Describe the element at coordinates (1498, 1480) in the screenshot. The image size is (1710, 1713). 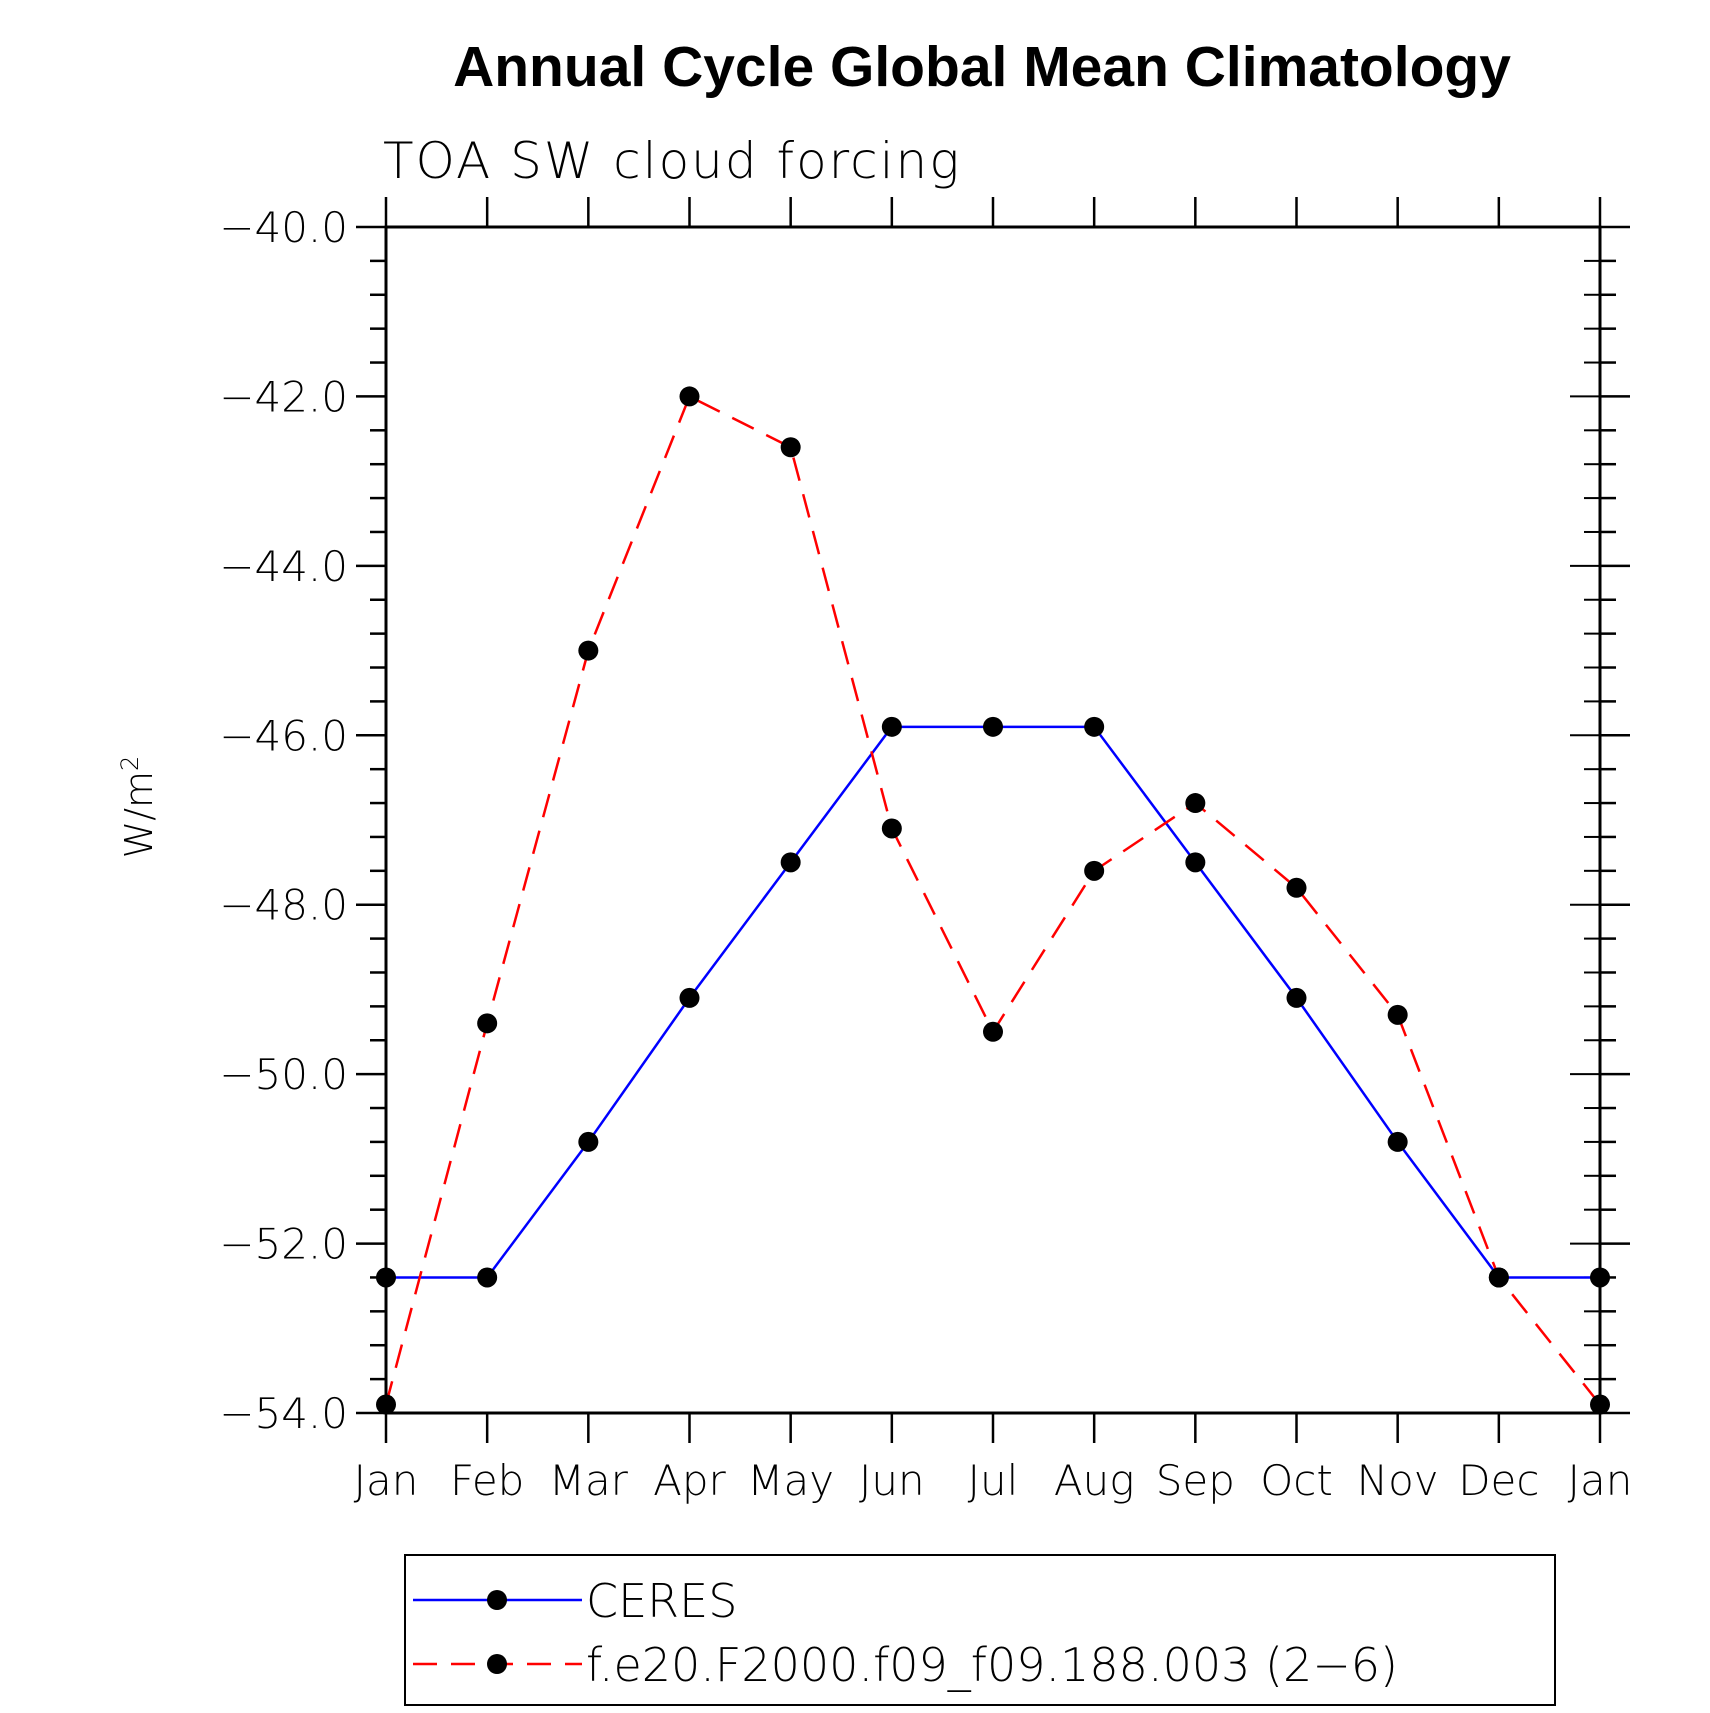
I see `x-tick-label: Dec` at that location.